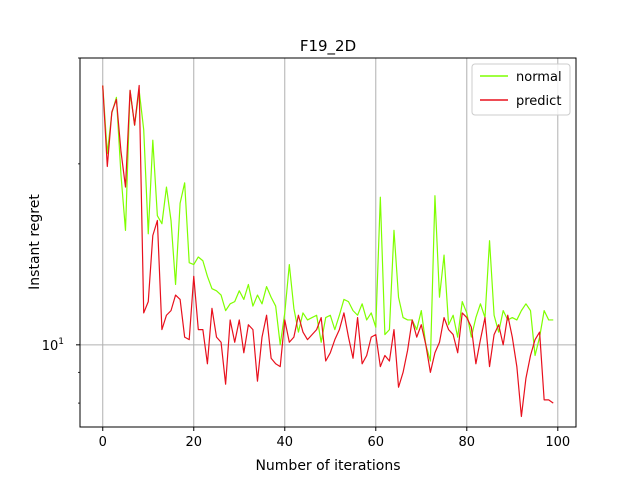  I want to click on x-tick-label: 0, so click(103, 442).